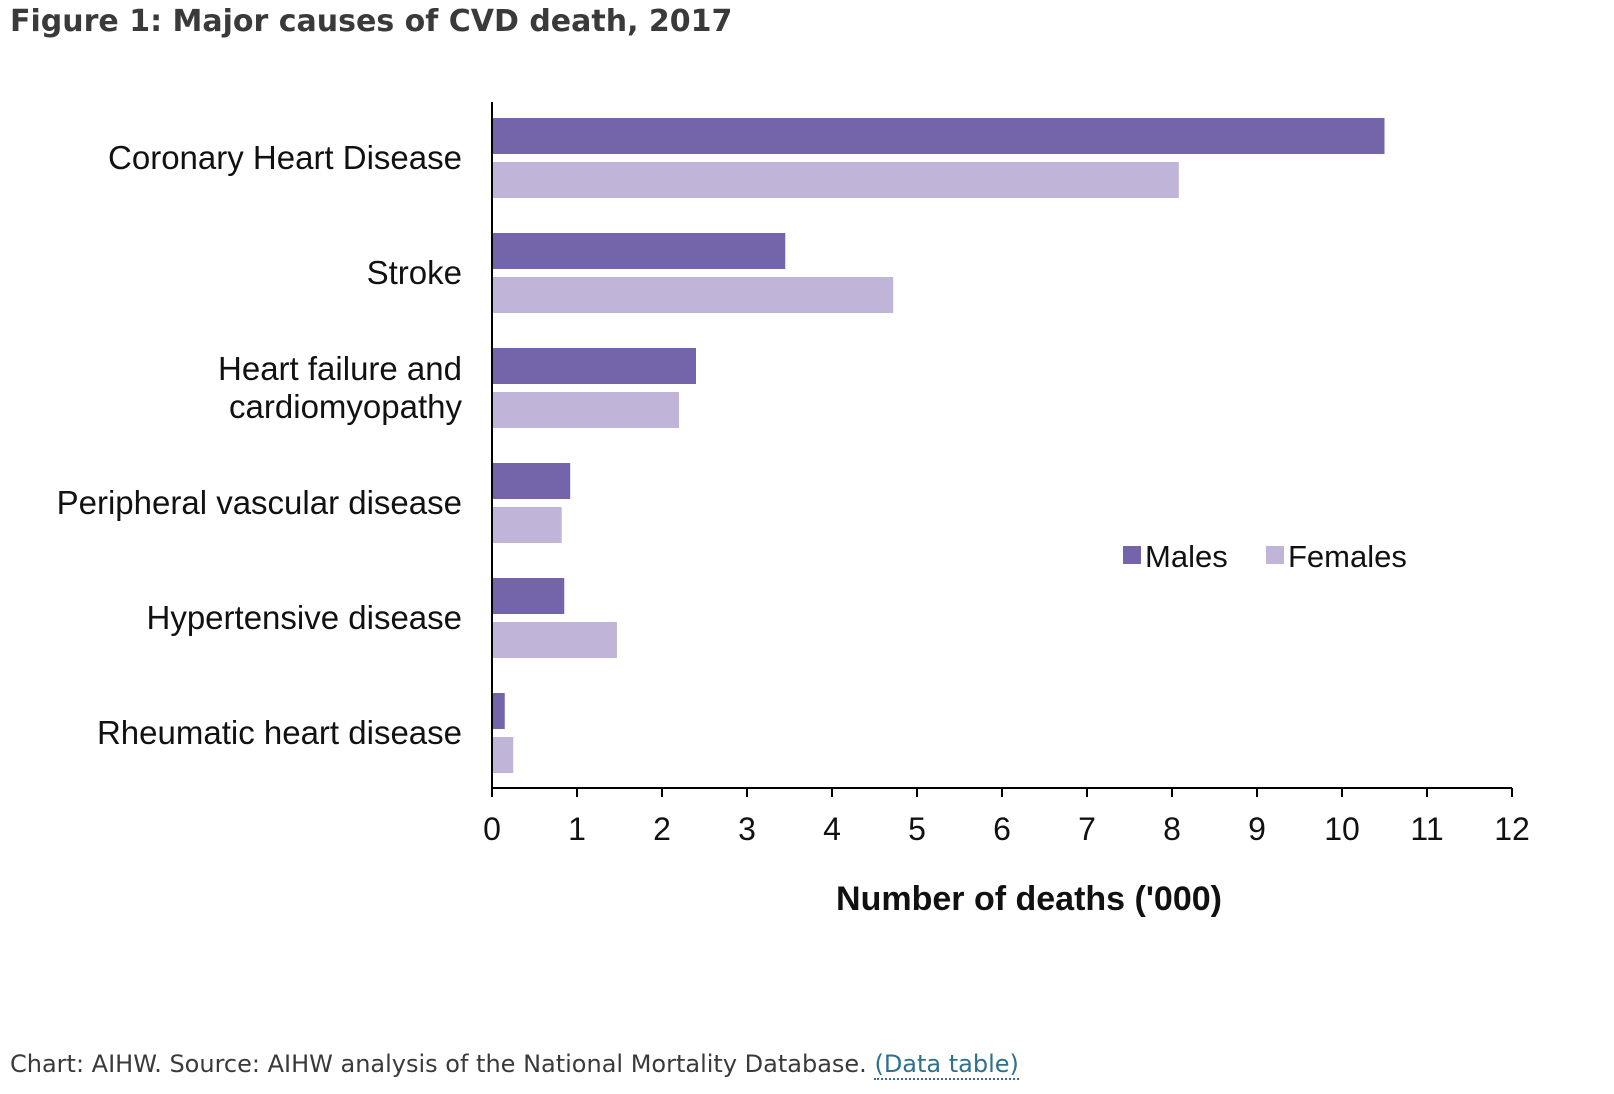 The width and height of the screenshot is (1614, 1094). Describe the element at coordinates (1029, 899) in the screenshot. I see `x-axis-title: Number of deaths ('000)` at that location.